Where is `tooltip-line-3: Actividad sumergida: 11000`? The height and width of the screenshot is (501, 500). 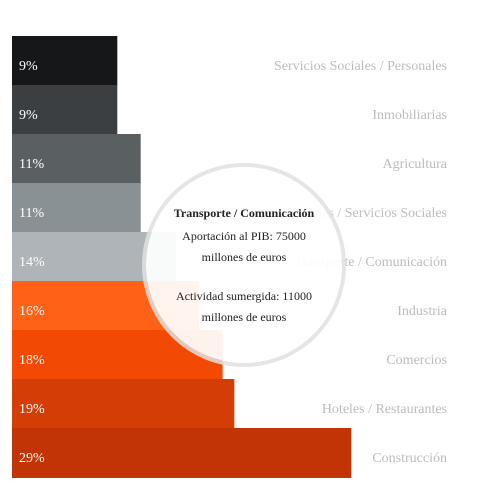
tooltip-line-3: Actividad sumergida: 11000 is located at coordinates (244, 295).